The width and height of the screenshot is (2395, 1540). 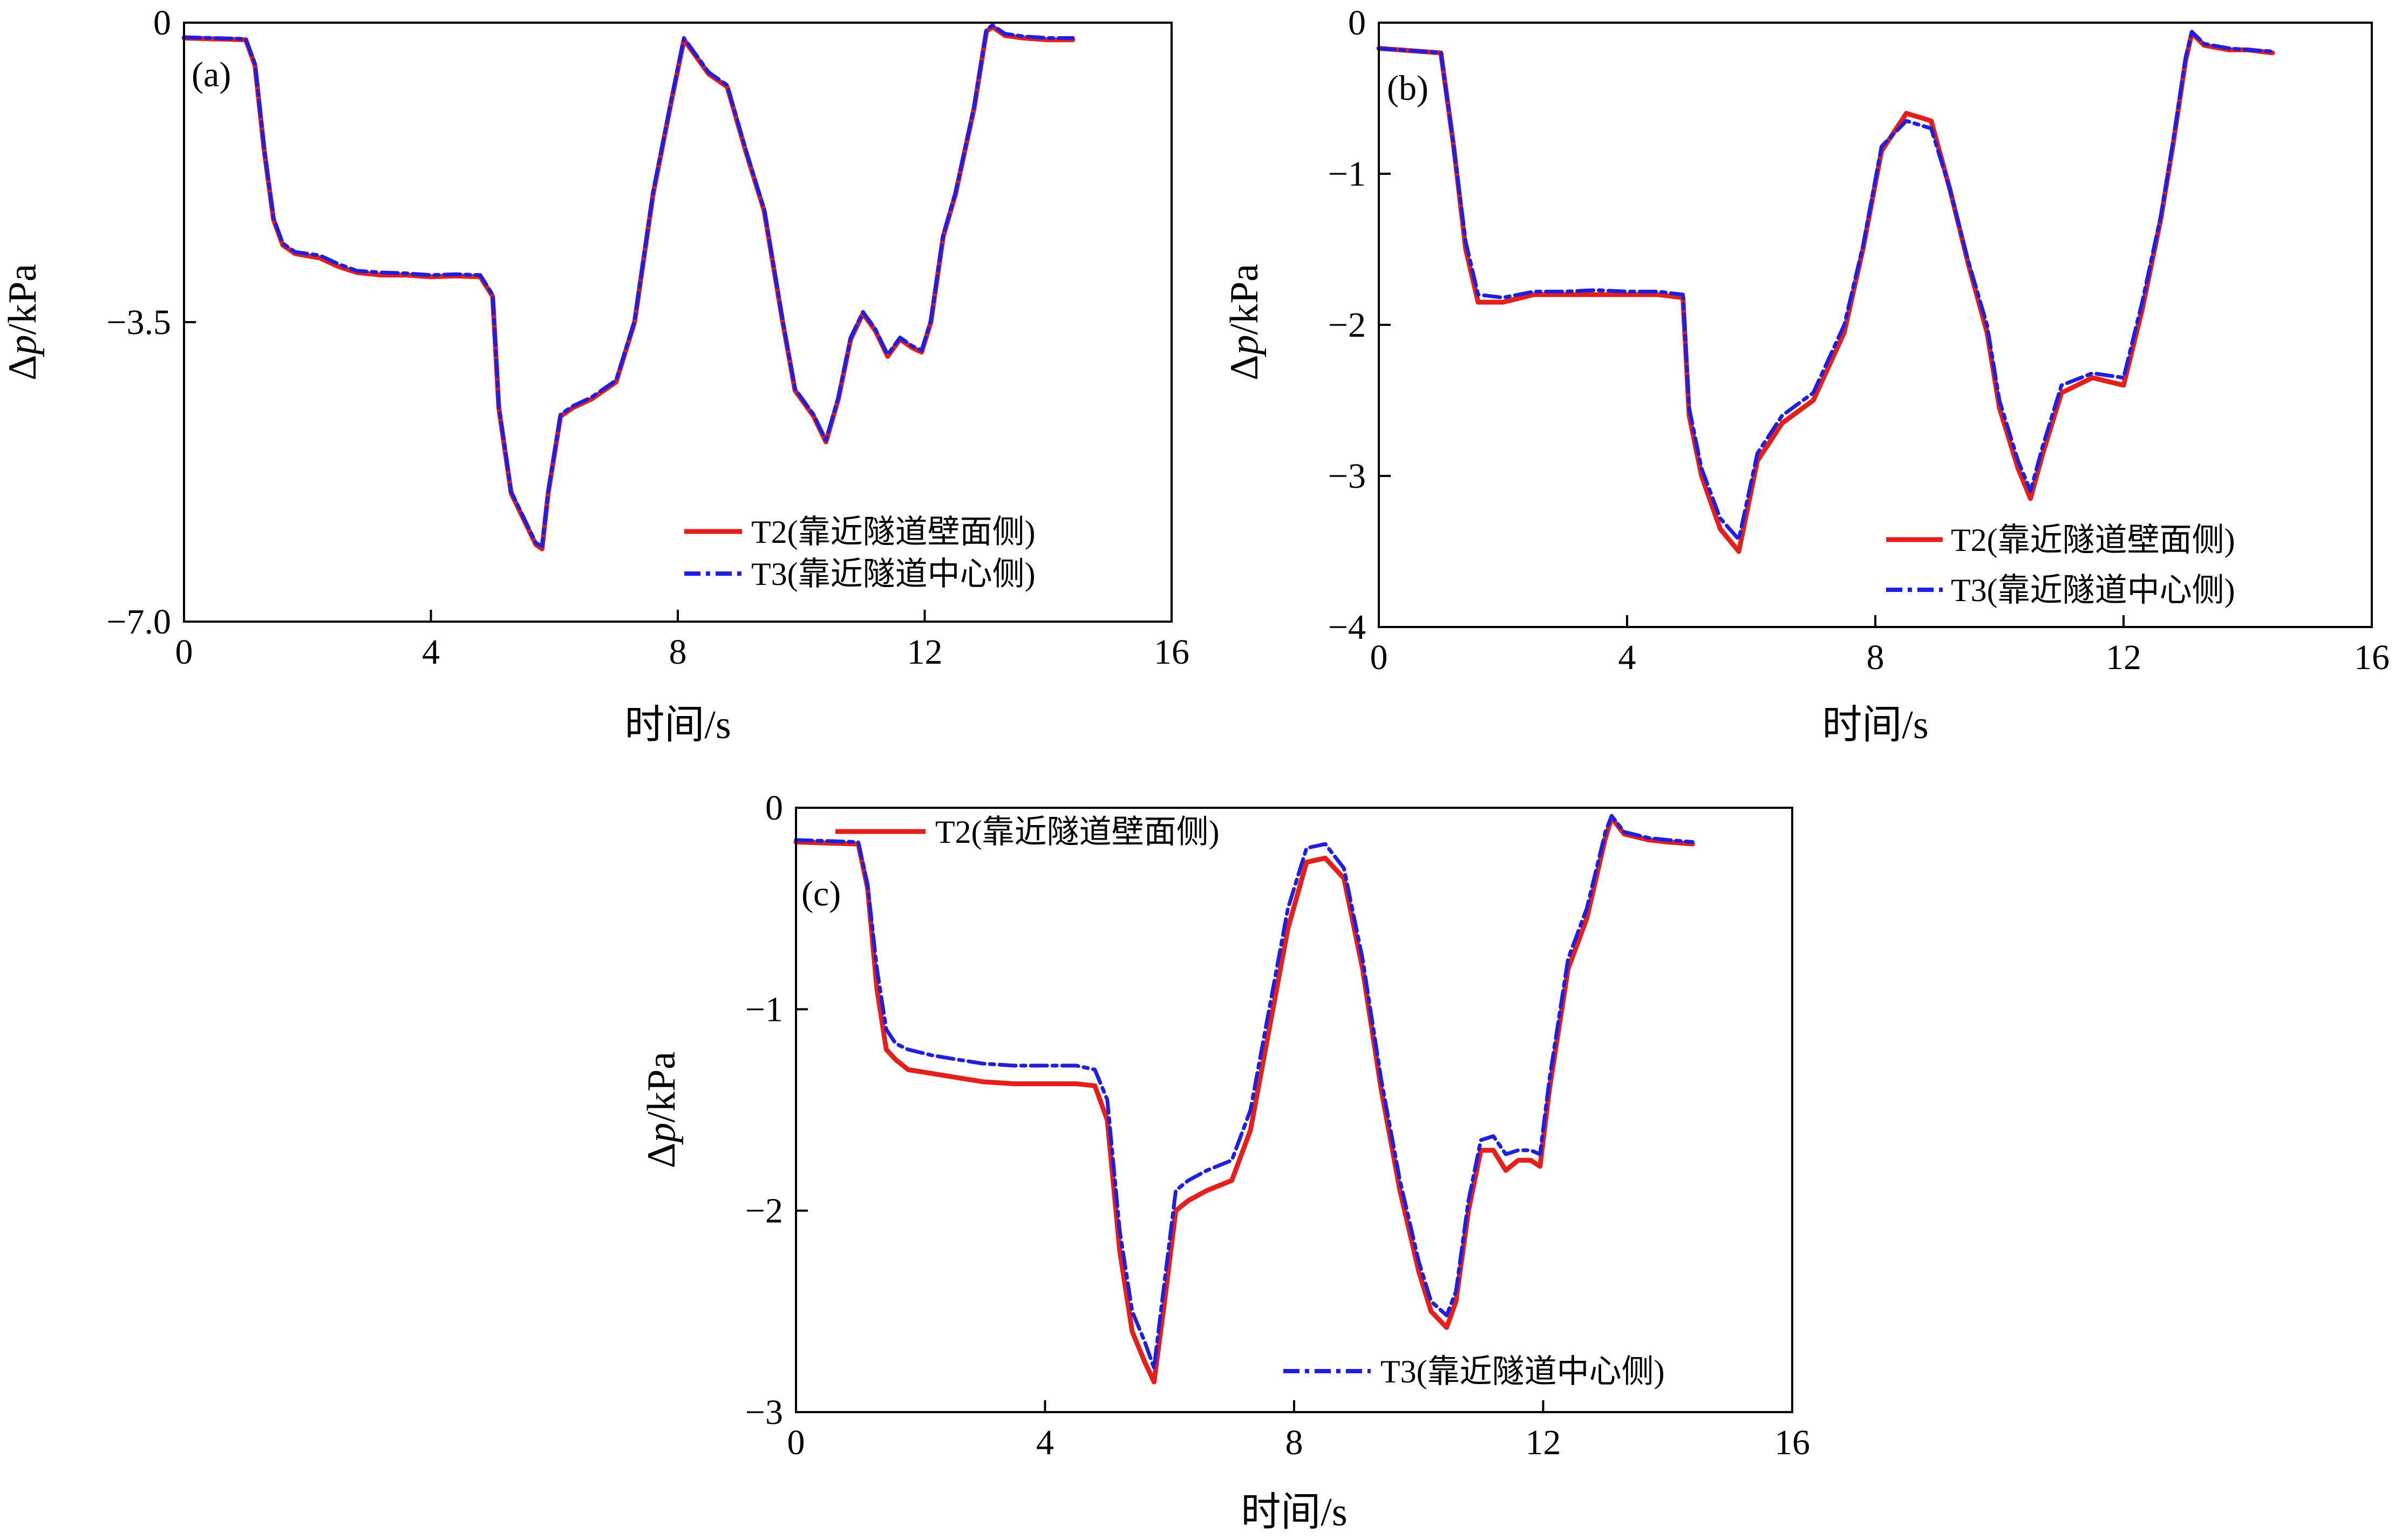 I want to click on panel-a-ytick-label: −7.0, so click(x=138, y=622).